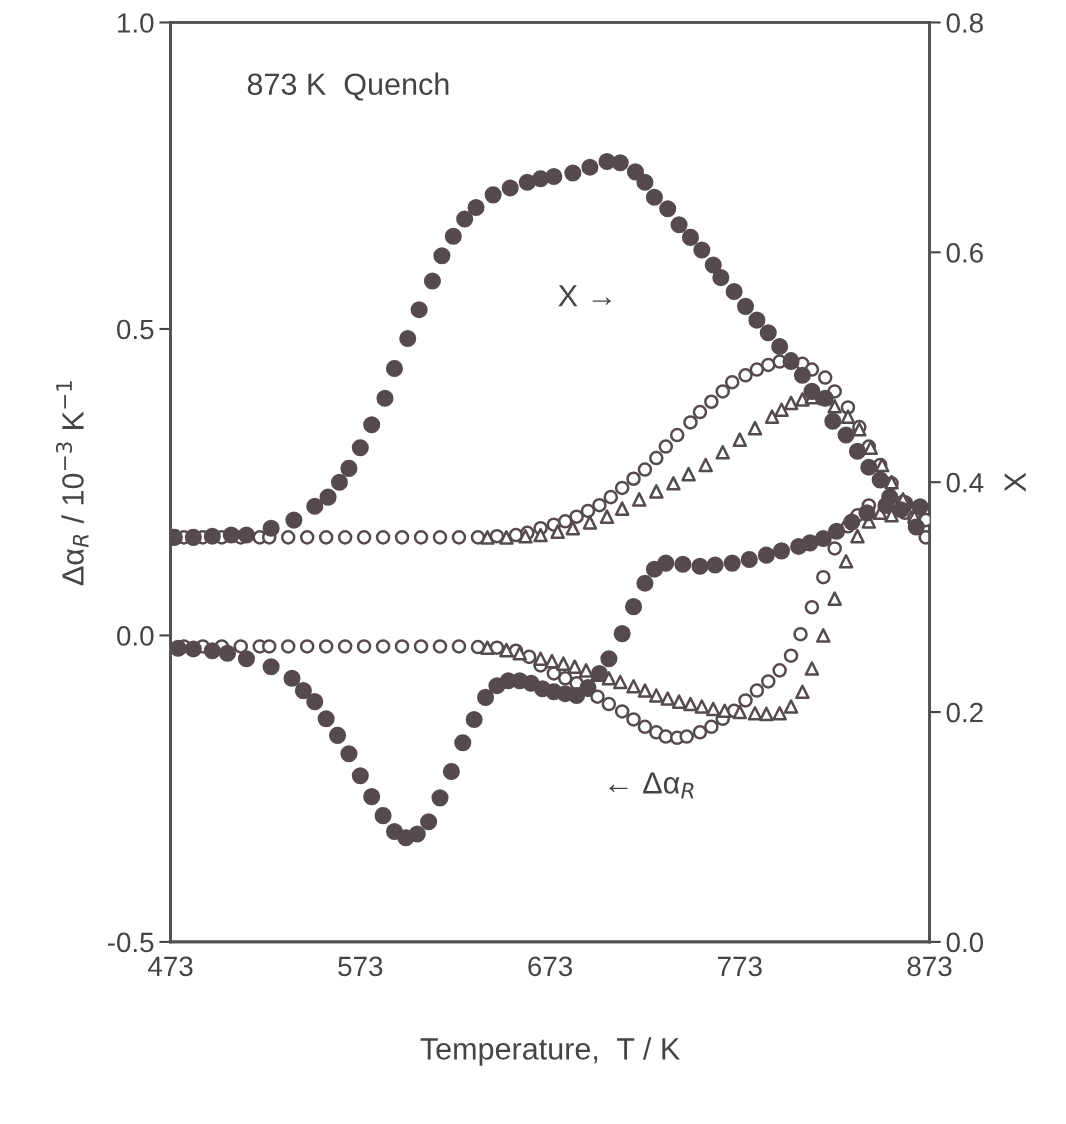 The width and height of the screenshot is (1066, 1124). What do you see at coordinates (550, 966) in the screenshot?
I see `x-tick-label: 673` at bounding box center [550, 966].